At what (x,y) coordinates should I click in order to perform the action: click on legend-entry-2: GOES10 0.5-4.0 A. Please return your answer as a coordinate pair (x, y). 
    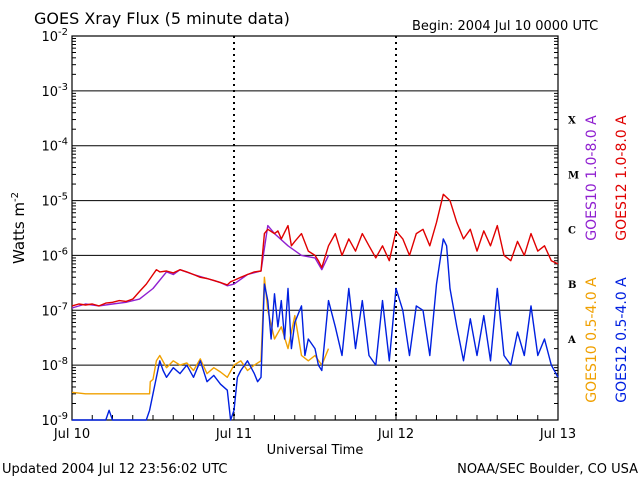
    Looking at the image, I should click on (592, 340).